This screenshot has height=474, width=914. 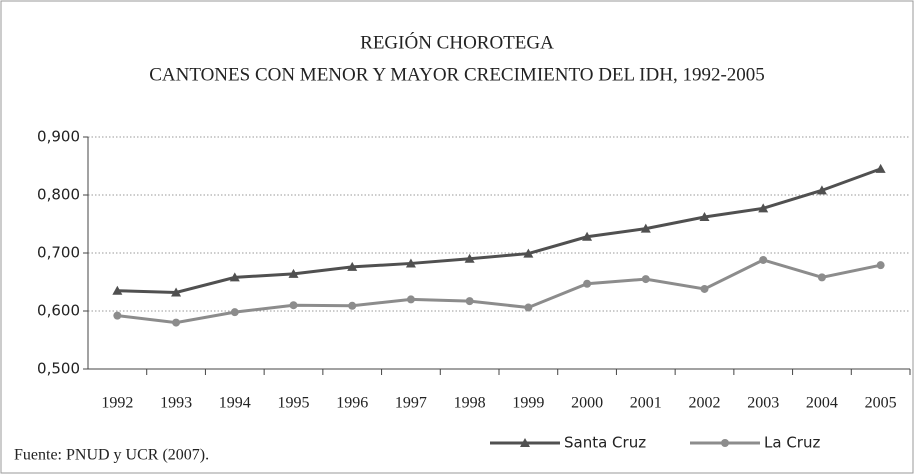 I want to click on x-tick-label: 2004, so click(x=822, y=403).